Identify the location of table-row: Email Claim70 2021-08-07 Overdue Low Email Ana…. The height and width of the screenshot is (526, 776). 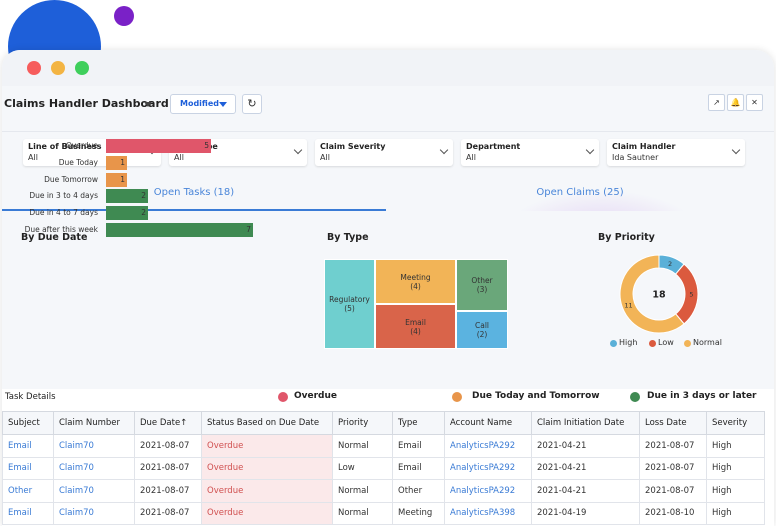
(383, 468).